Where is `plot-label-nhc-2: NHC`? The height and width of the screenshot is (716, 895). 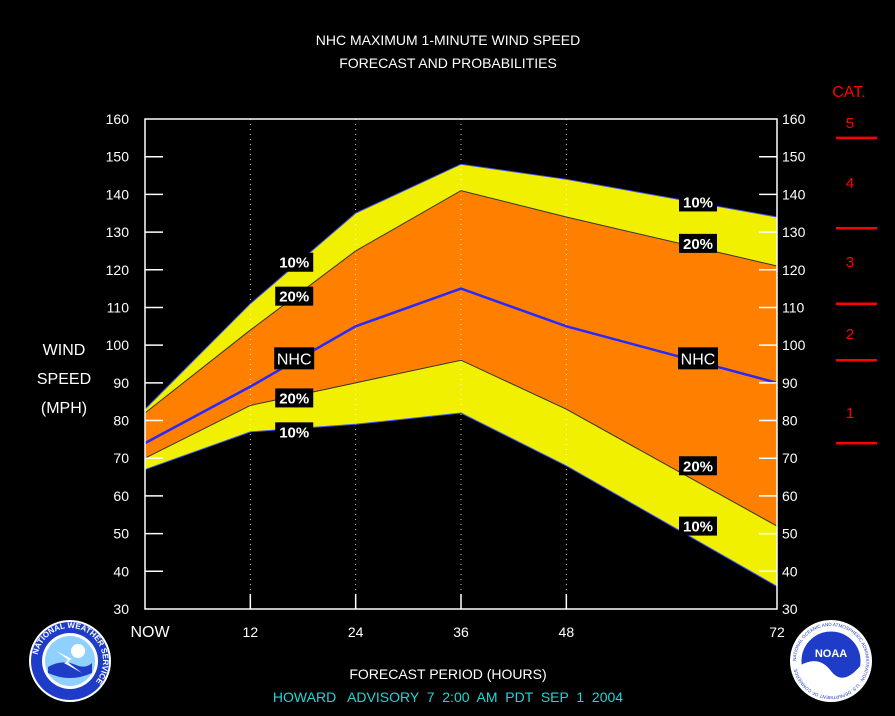 plot-label-nhc-2: NHC is located at coordinates (294, 358).